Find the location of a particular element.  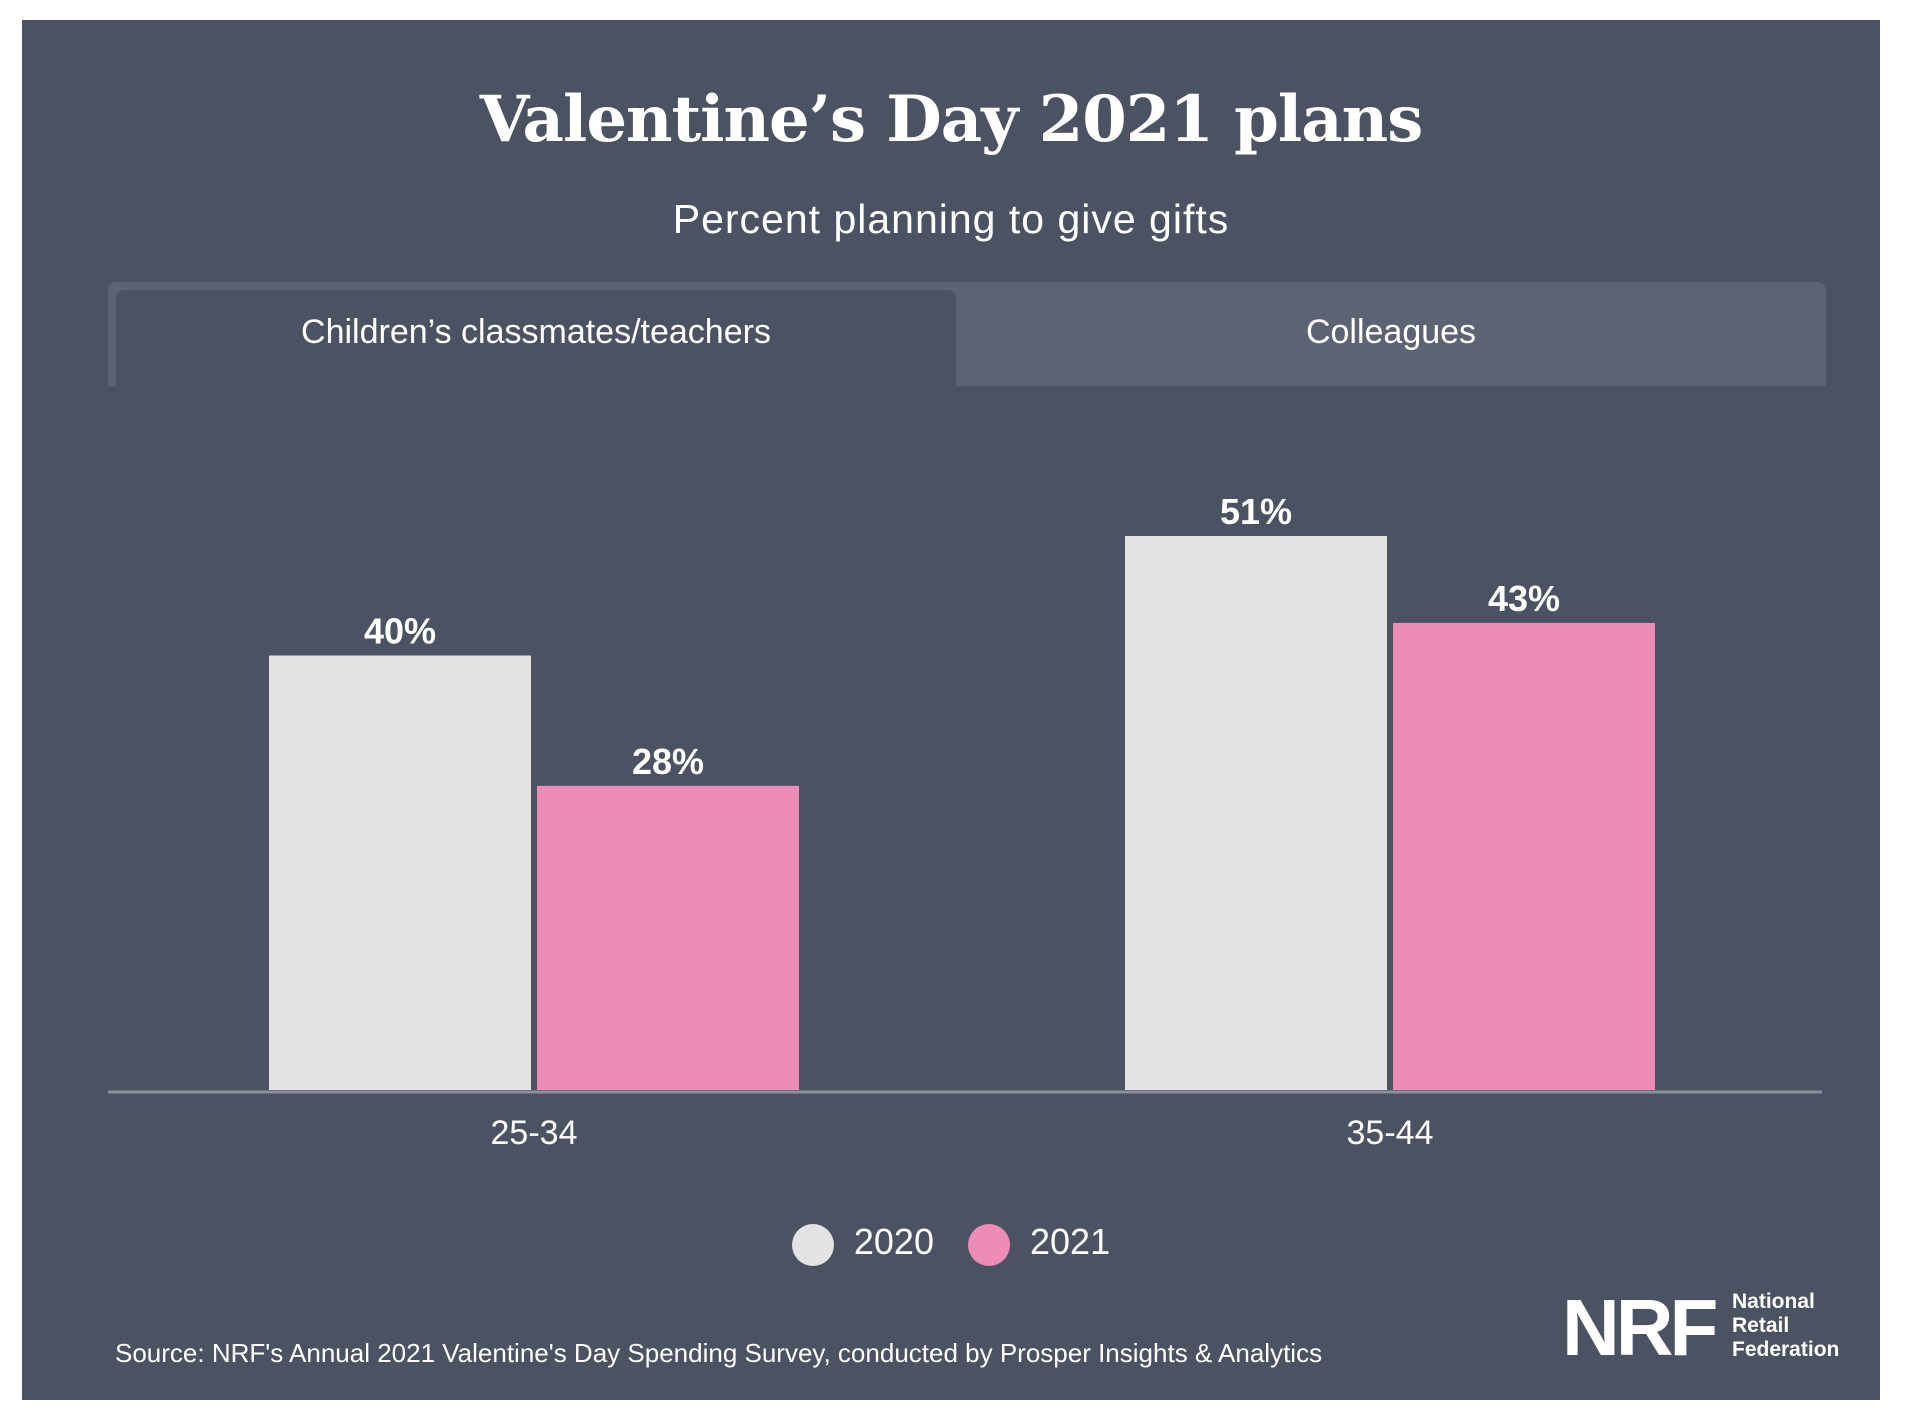

legend-label-2020: 2020 is located at coordinates (893, 1242).